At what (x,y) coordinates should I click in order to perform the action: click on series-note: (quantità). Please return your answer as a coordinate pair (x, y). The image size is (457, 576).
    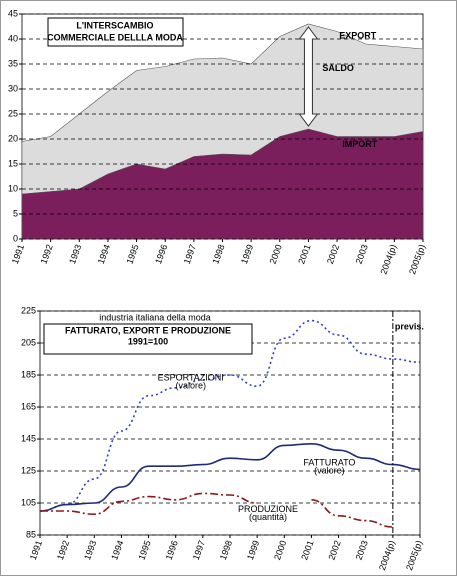
    Looking at the image, I should click on (268, 517).